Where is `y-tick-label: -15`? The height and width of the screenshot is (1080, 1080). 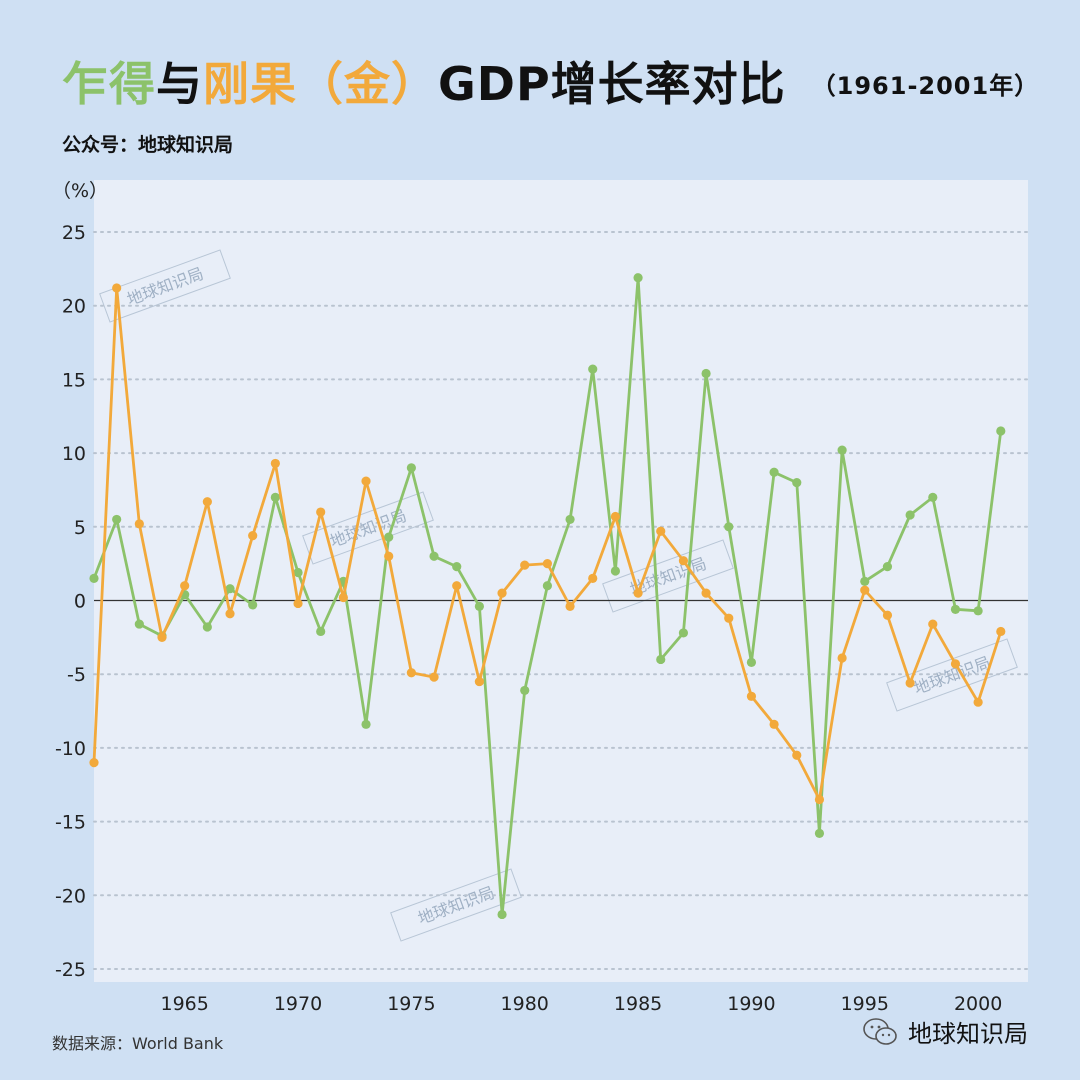 y-tick-label: -15 is located at coordinates (70, 823).